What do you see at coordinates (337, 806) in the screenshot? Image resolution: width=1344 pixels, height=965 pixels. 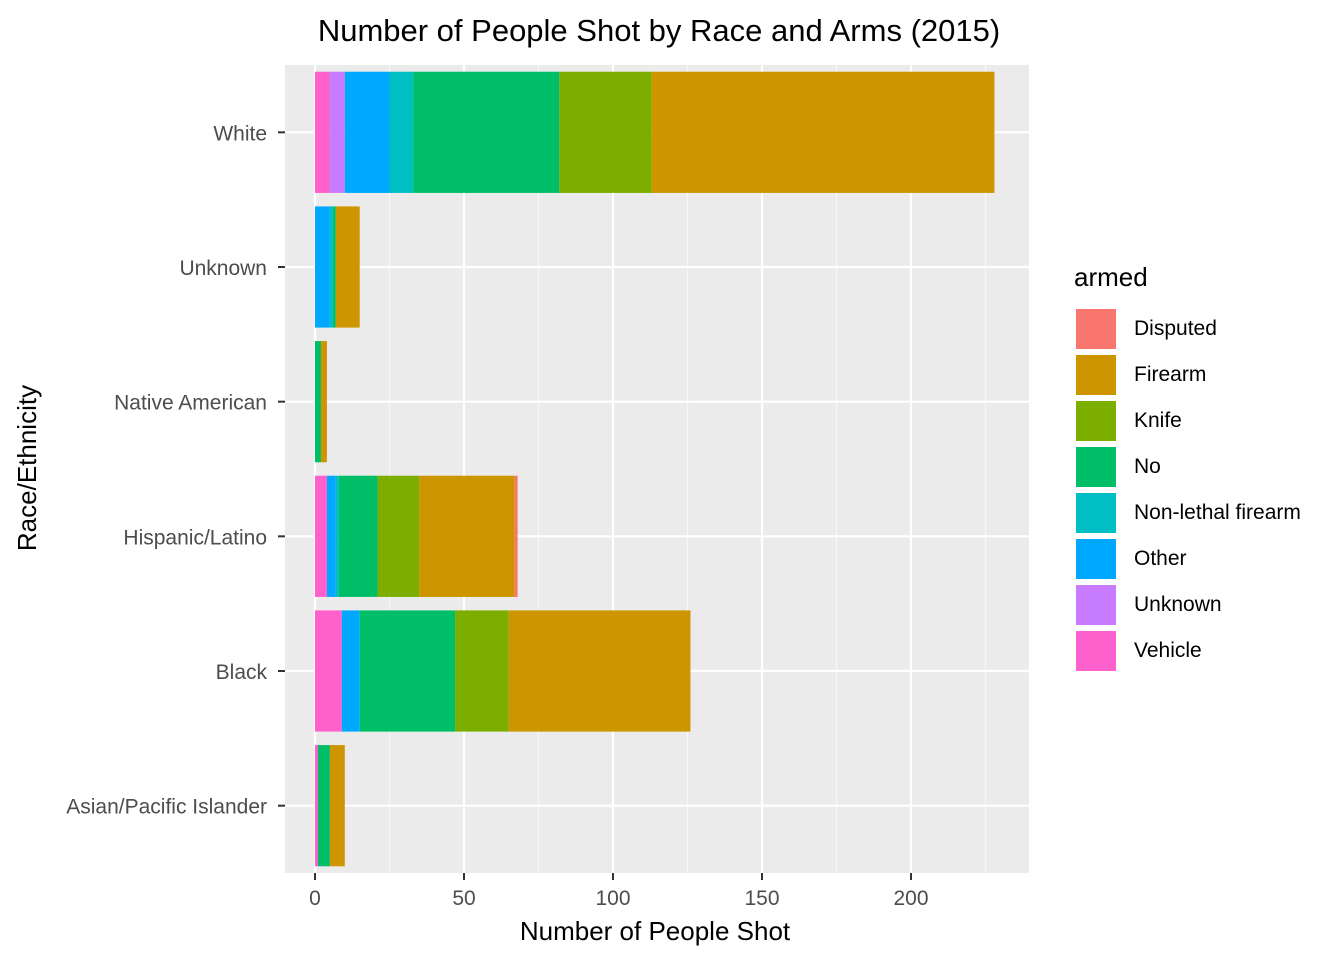 I see `bar-asian-pacific-islander-firearm` at bounding box center [337, 806].